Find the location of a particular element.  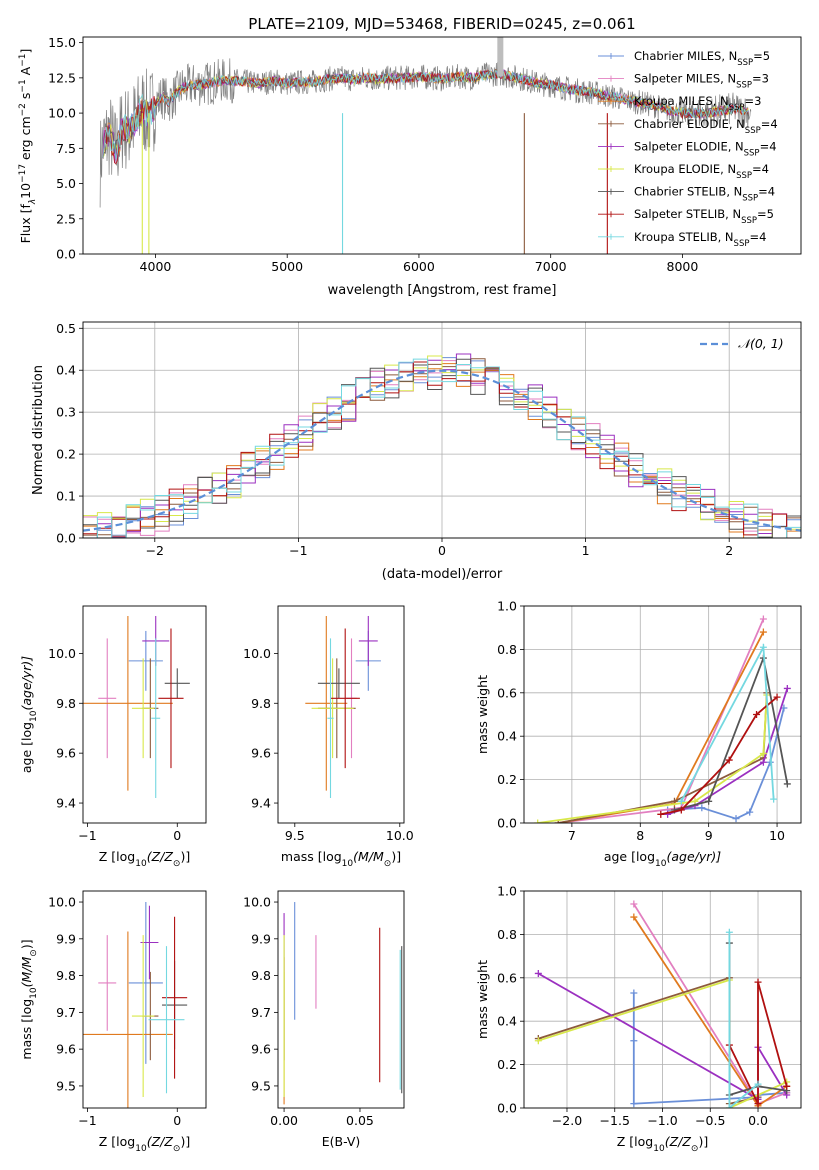

age-vs-mass-xtick-label: 10.0 is located at coordinates (400, 835).